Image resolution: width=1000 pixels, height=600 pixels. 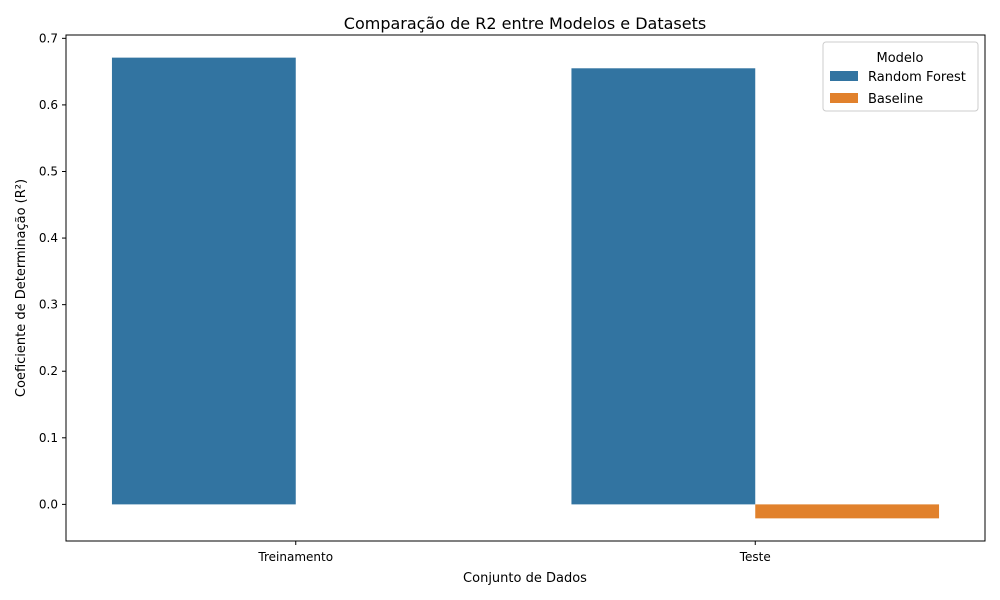 I want to click on x-axis-label: Conjunto de Dados, so click(x=525, y=578).